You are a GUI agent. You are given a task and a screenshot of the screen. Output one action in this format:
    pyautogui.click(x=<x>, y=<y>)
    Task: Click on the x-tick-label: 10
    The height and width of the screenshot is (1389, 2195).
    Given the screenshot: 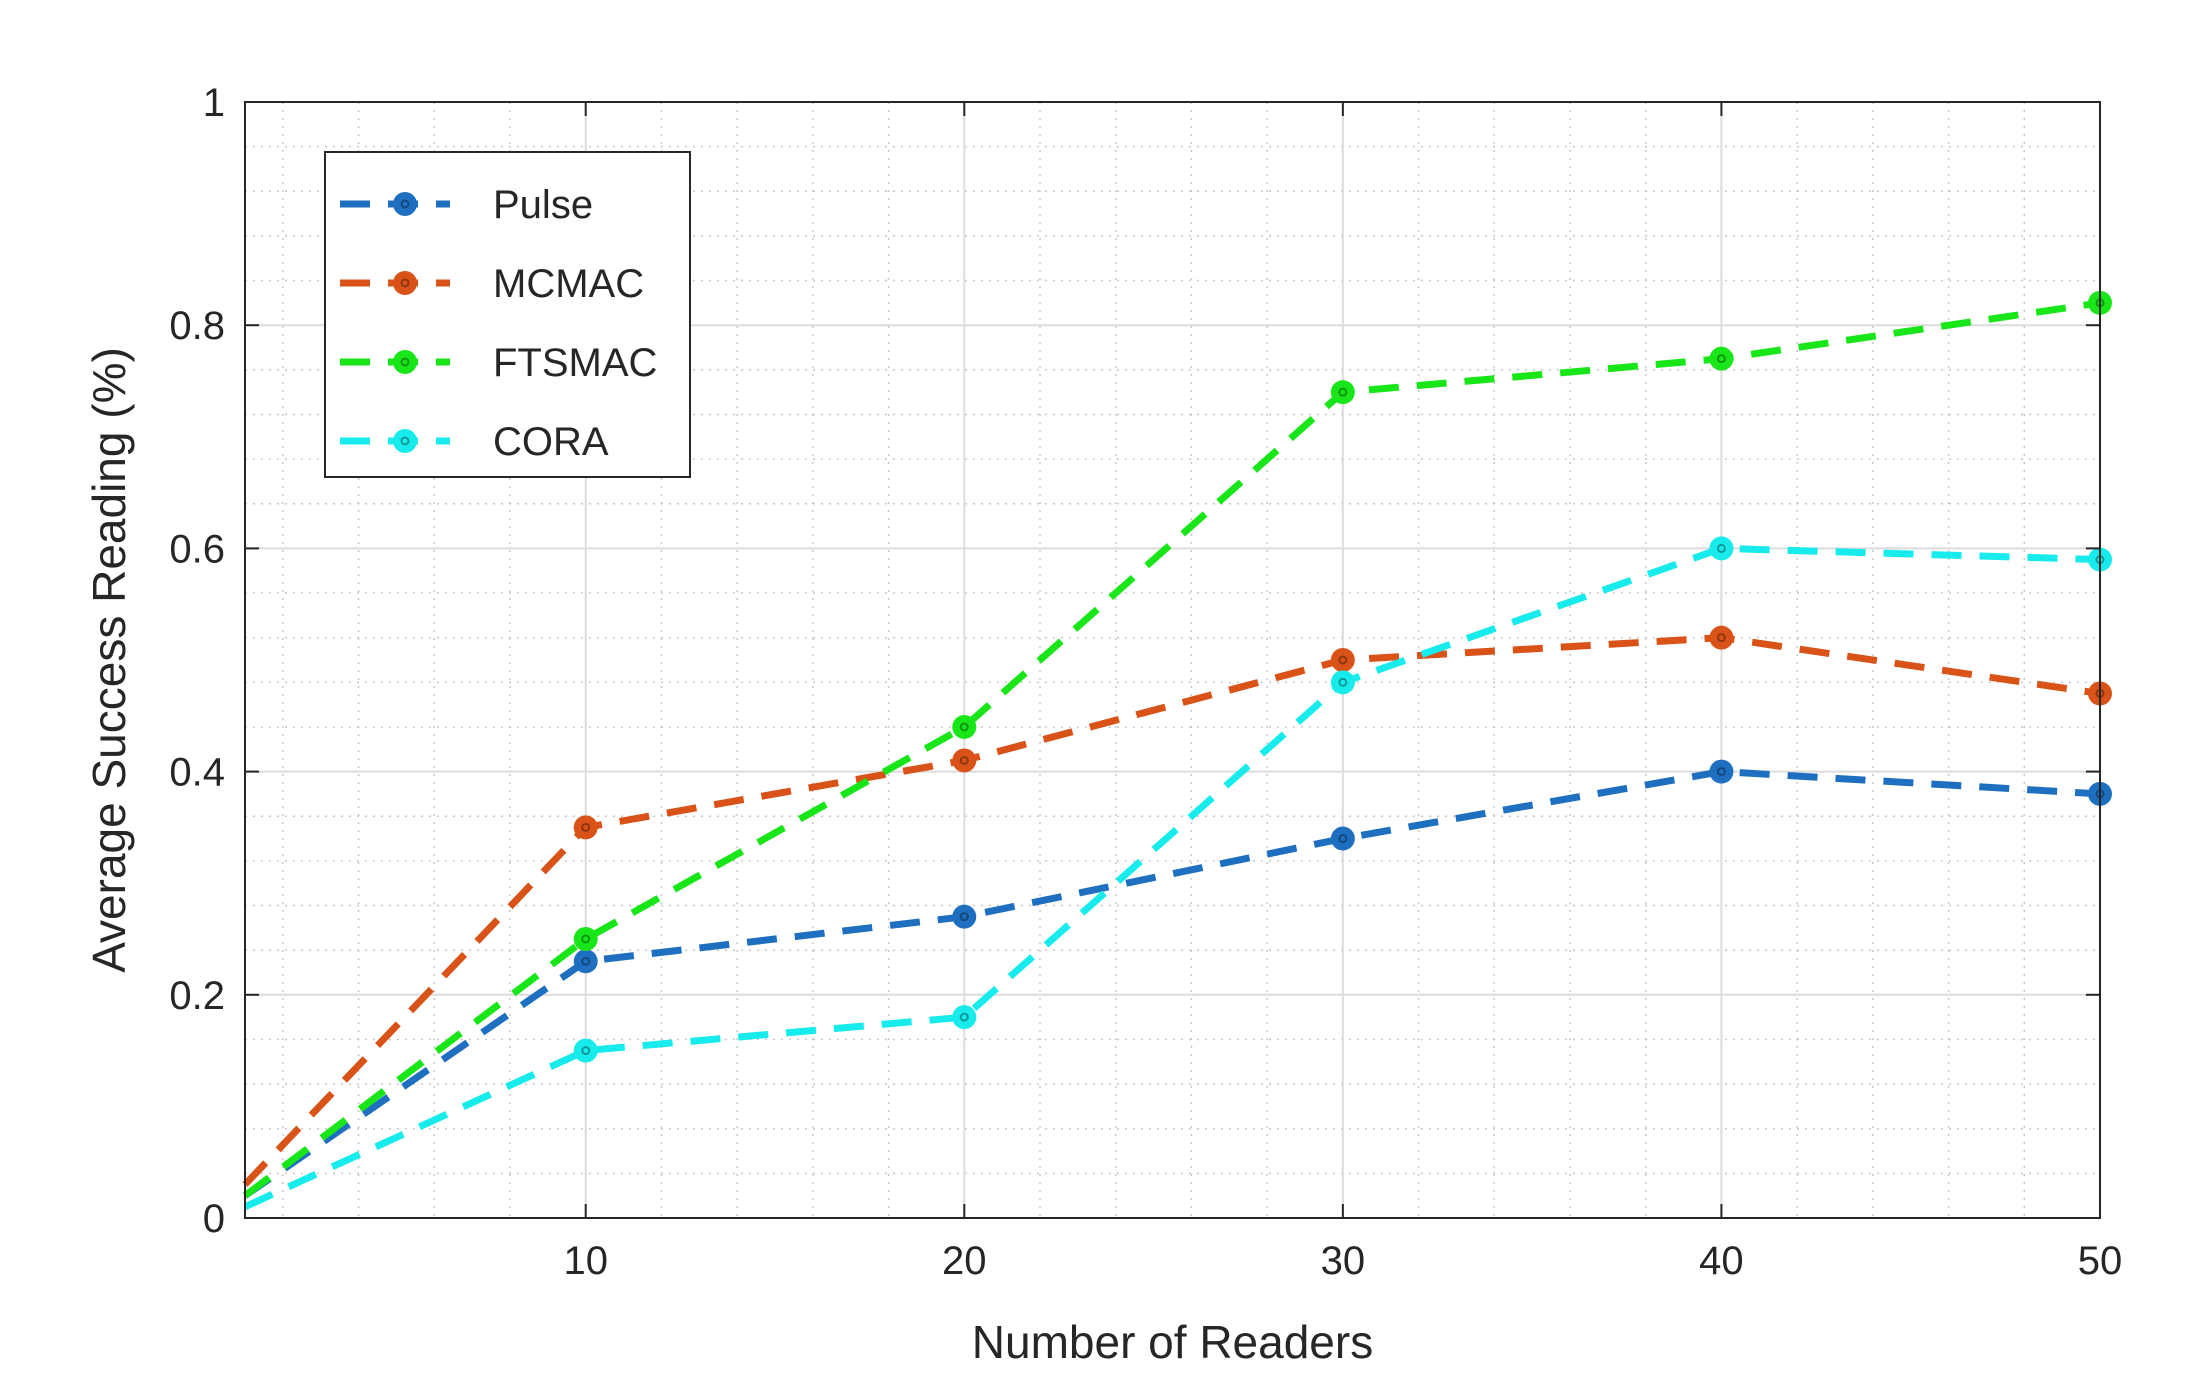 What is the action you would take?
    pyautogui.click(x=585, y=1261)
    